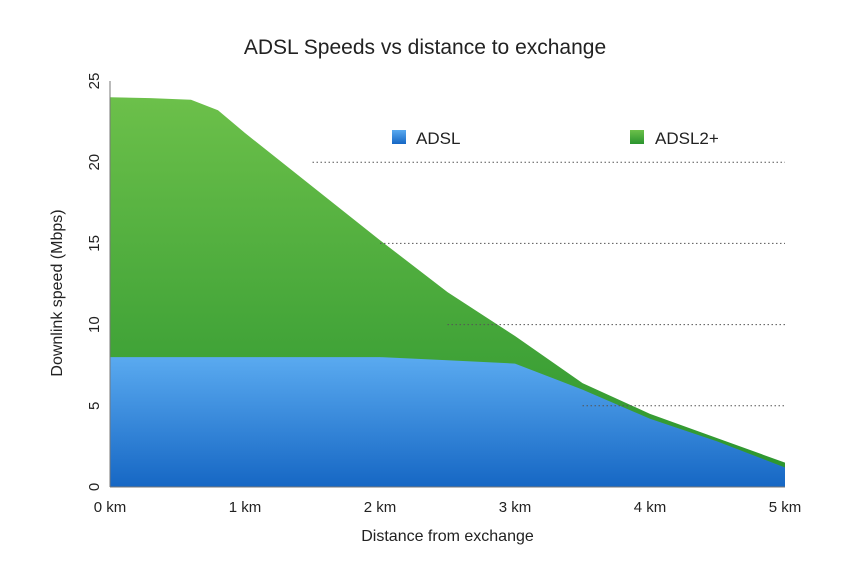  I want to click on y-tick-label: 5, so click(94, 406).